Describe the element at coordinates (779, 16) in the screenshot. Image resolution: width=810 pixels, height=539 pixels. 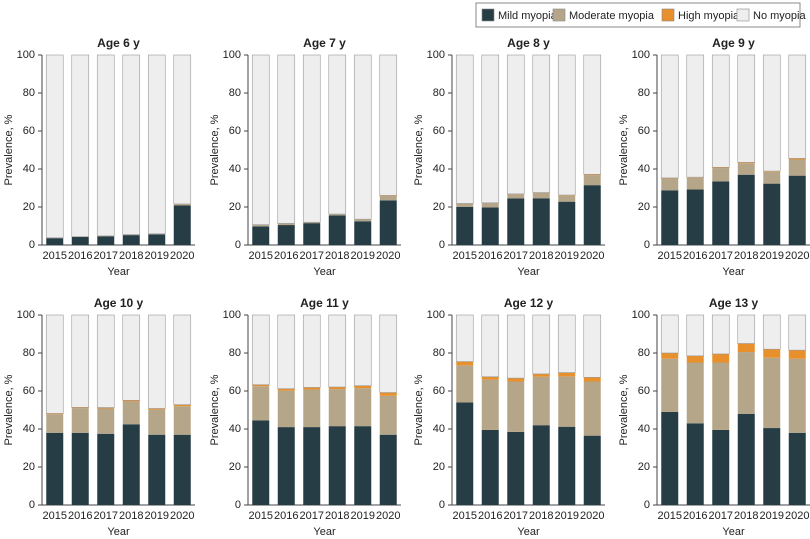
I see `legend-label: No myopia` at that location.